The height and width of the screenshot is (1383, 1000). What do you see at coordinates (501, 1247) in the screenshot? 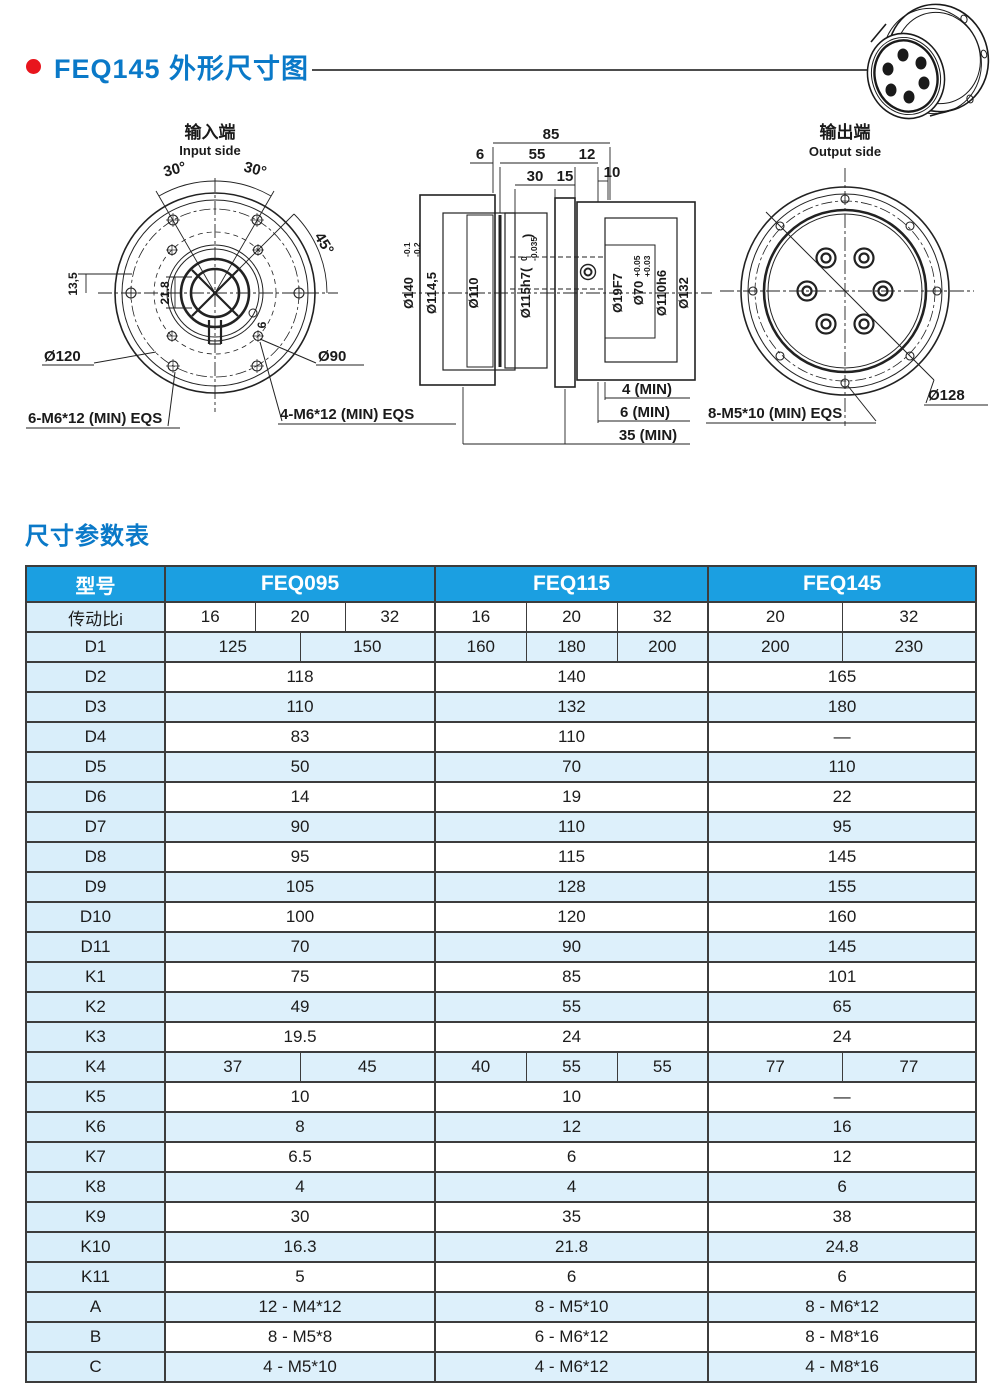
I see `table-row: K10 16.3 21.8 24.8` at bounding box center [501, 1247].